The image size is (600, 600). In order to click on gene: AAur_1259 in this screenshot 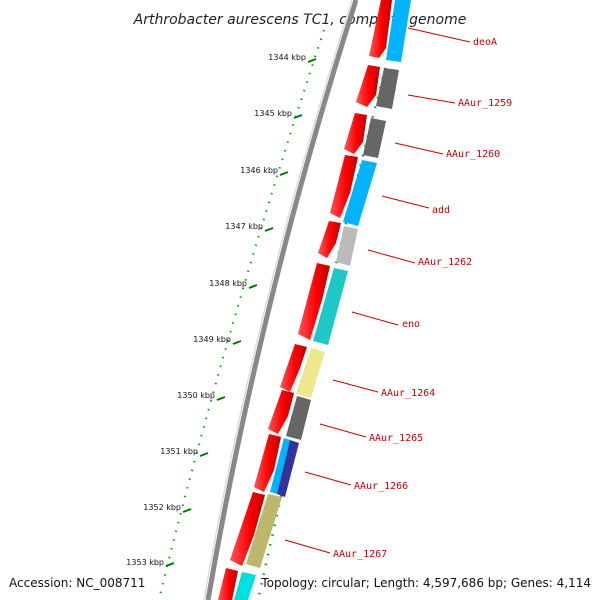, I will do `click(434, 87)`.